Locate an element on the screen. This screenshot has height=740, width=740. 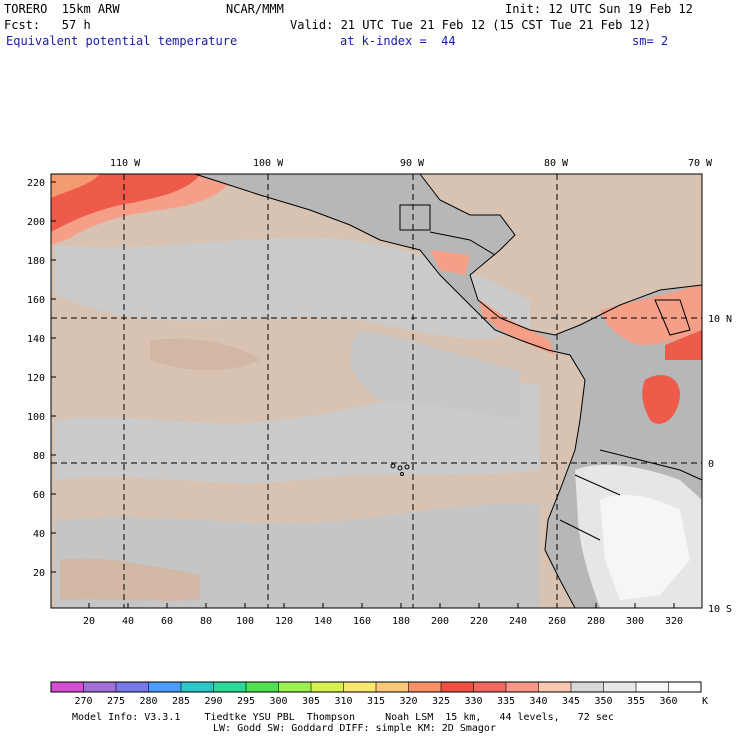
colorbar-label: 325 is located at coordinates (441, 701).